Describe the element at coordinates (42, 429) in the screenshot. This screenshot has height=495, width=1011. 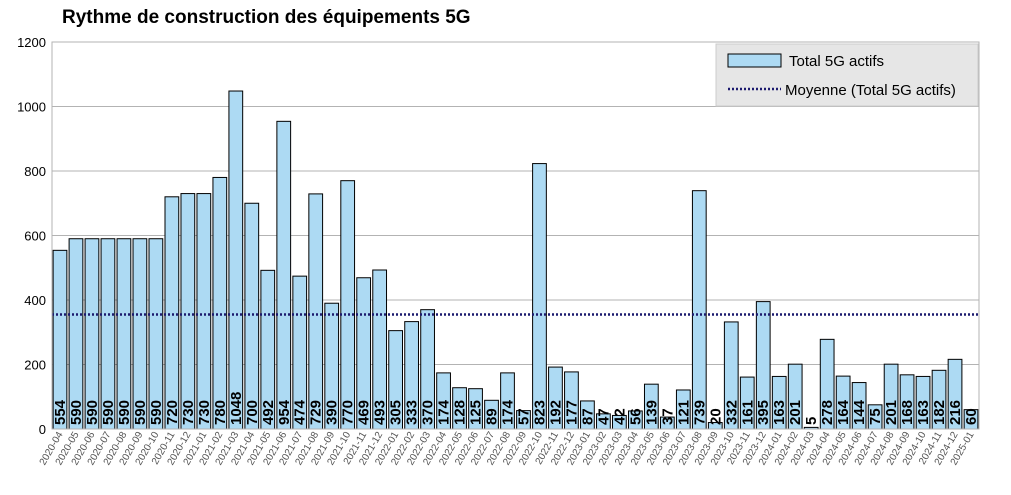
I see `y-tick-label: 0` at that location.